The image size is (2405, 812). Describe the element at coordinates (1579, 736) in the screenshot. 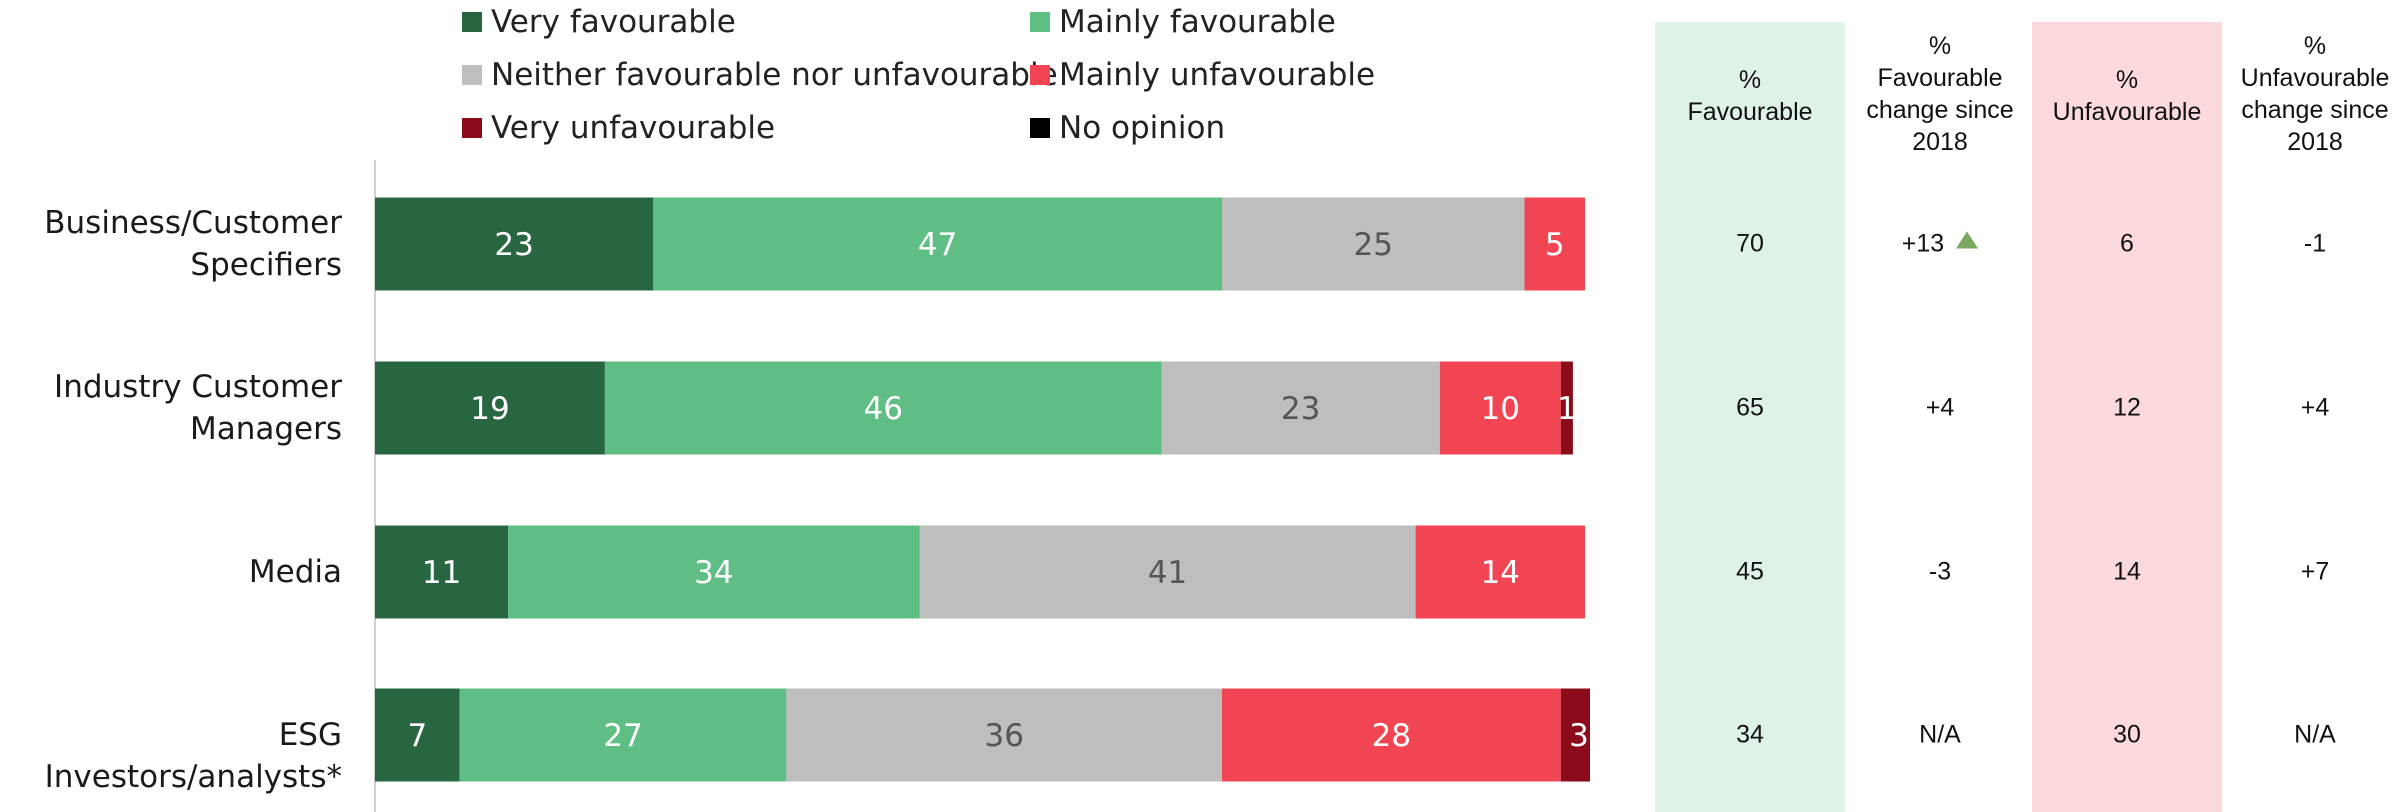

I see `data-label: 3` at that location.